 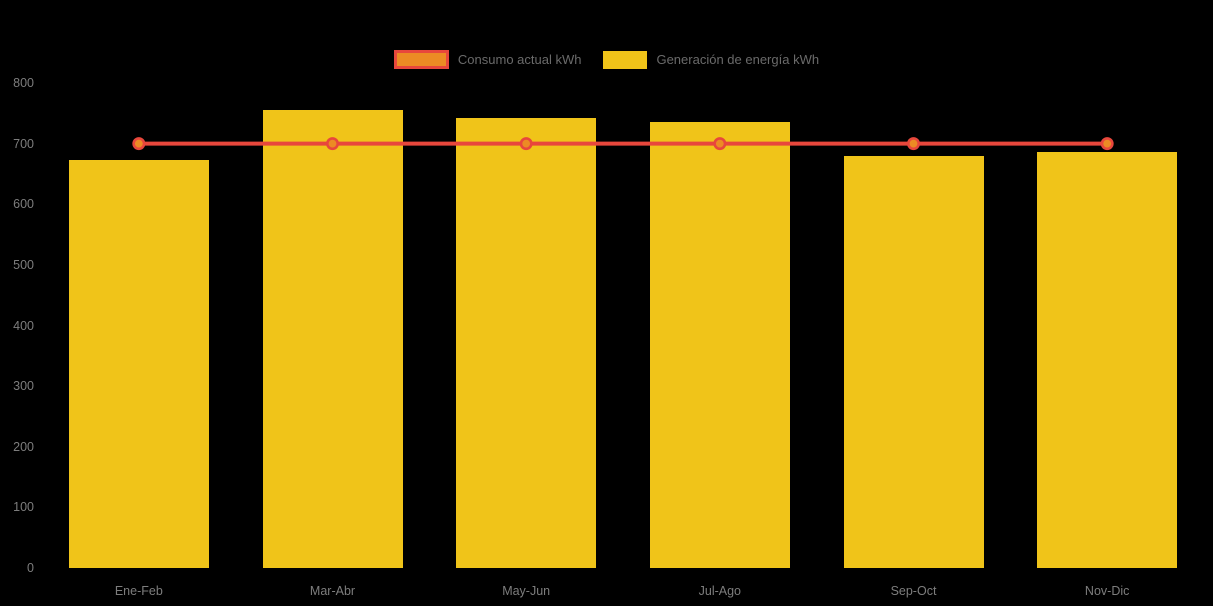 I want to click on consumo-point-Nov-Dic, so click(x=1107, y=144).